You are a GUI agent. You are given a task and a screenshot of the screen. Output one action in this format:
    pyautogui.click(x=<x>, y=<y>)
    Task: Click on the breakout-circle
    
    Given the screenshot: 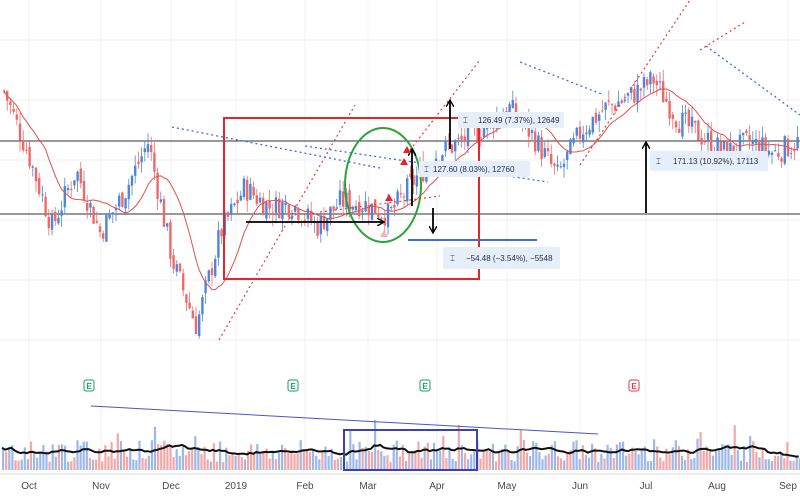 What is the action you would take?
    pyautogui.click(x=383, y=185)
    